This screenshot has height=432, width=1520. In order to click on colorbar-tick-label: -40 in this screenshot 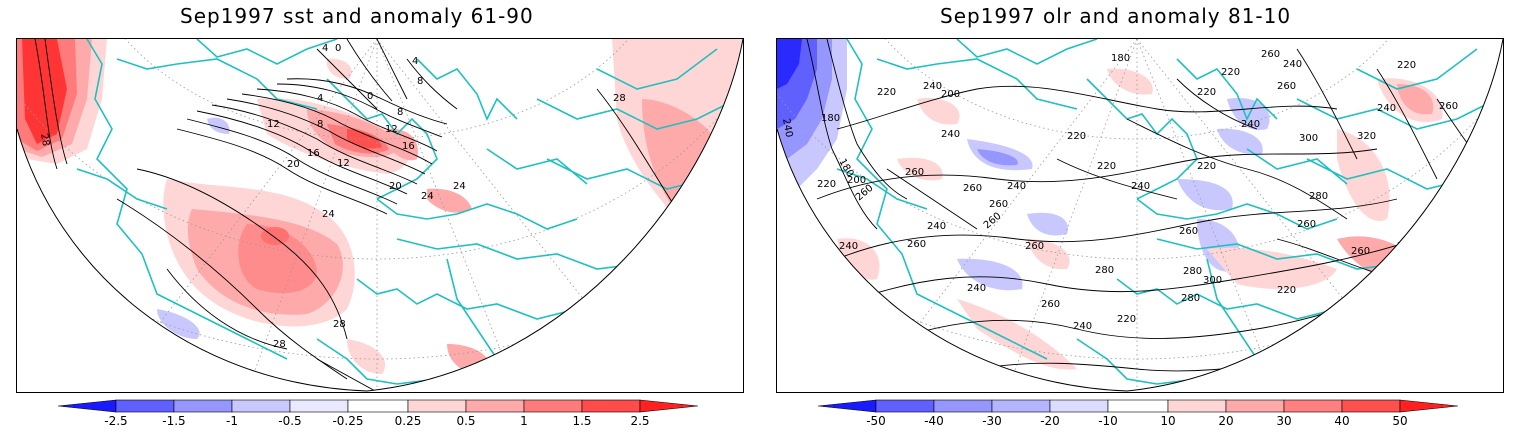, I will do `click(934, 421)`.